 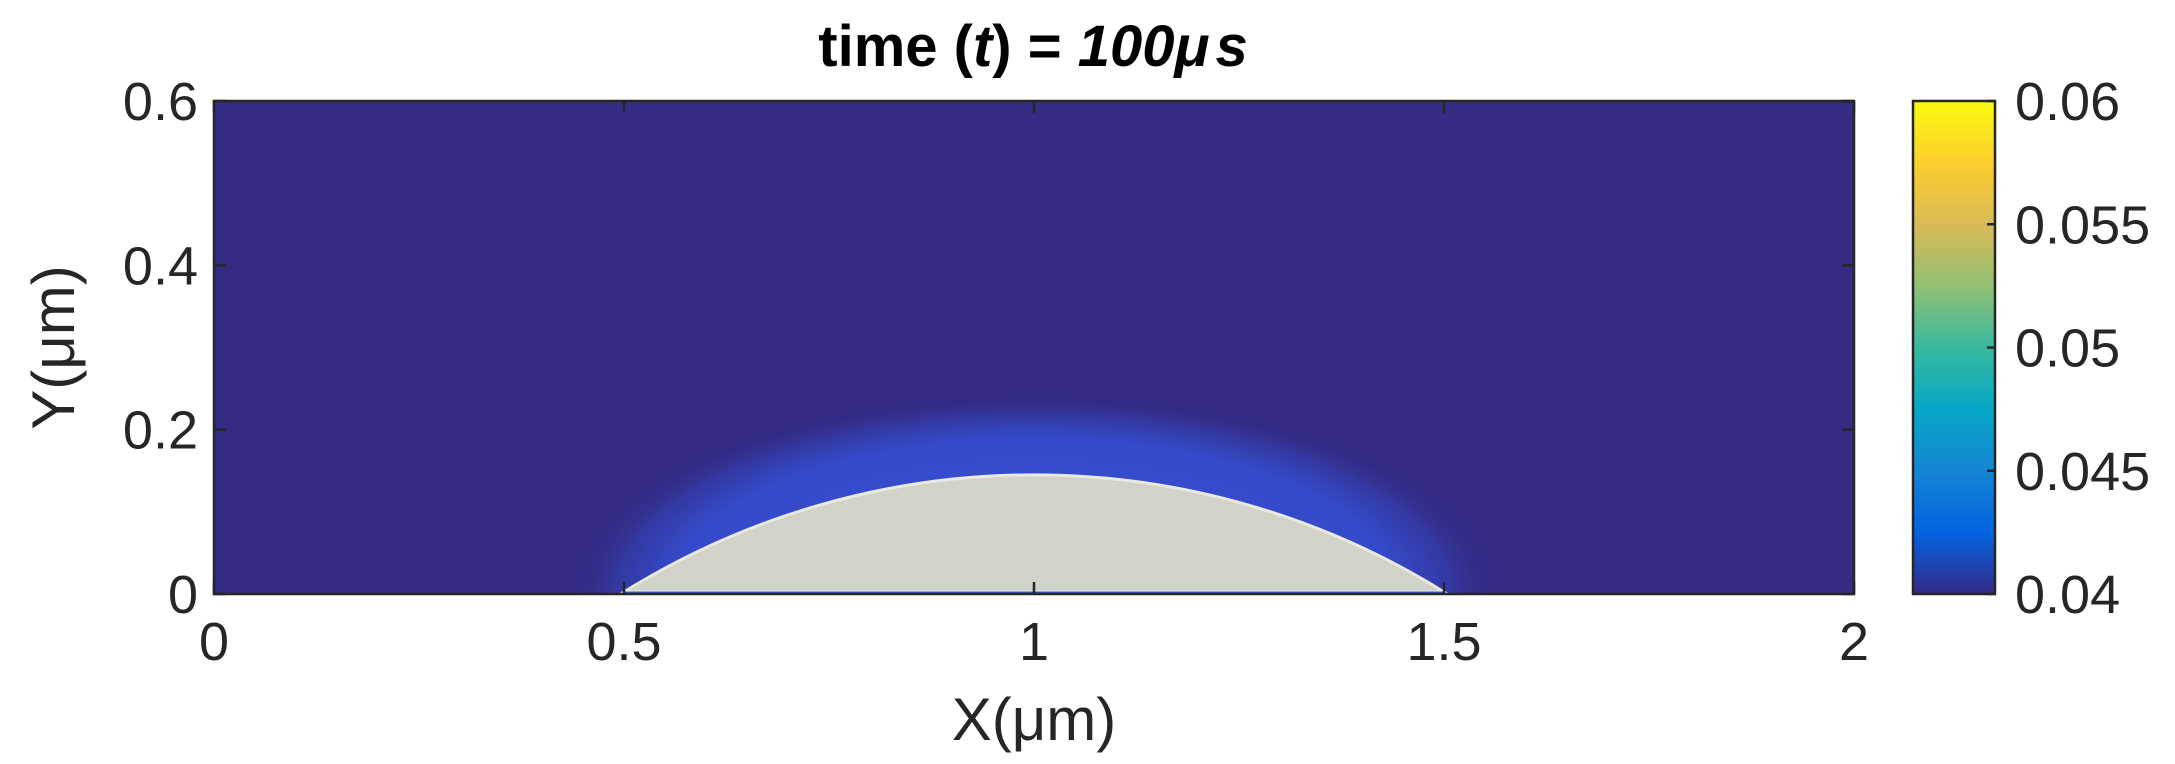 What do you see at coordinates (53, 347) in the screenshot?
I see `y-axis-label: Y(μm)` at bounding box center [53, 347].